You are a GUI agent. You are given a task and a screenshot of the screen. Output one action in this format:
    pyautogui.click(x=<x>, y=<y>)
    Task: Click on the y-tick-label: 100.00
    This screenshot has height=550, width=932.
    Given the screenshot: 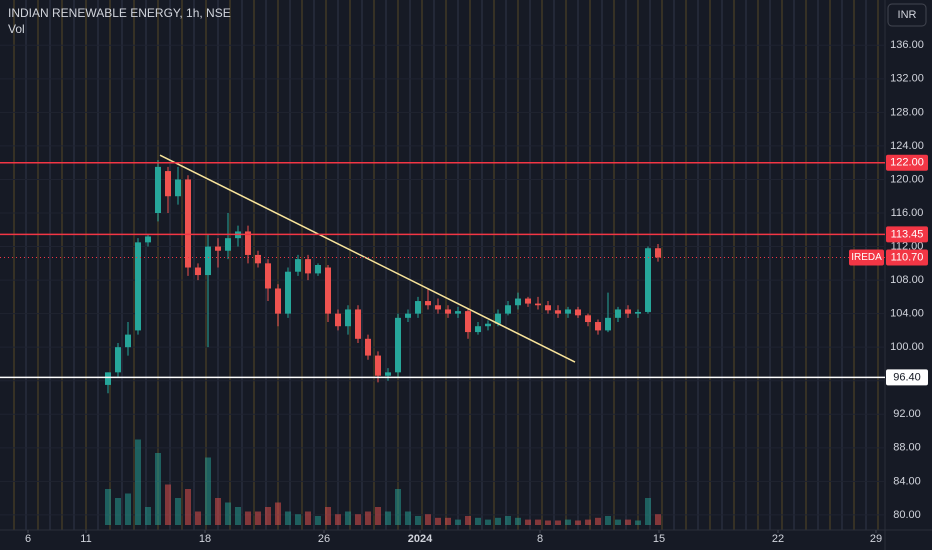 What is the action you would take?
    pyautogui.click(x=907, y=347)
    